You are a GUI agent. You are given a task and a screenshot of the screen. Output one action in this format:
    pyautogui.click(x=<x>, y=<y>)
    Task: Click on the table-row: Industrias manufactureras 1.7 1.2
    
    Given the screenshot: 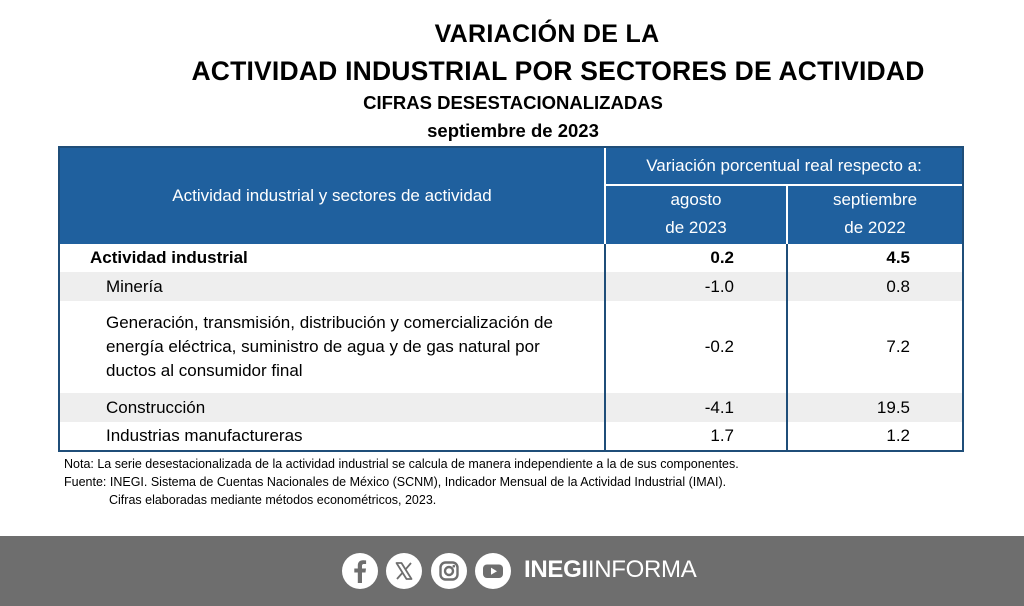 What is the action you would take?
    pyautogui.click(x=508, y=435)
    